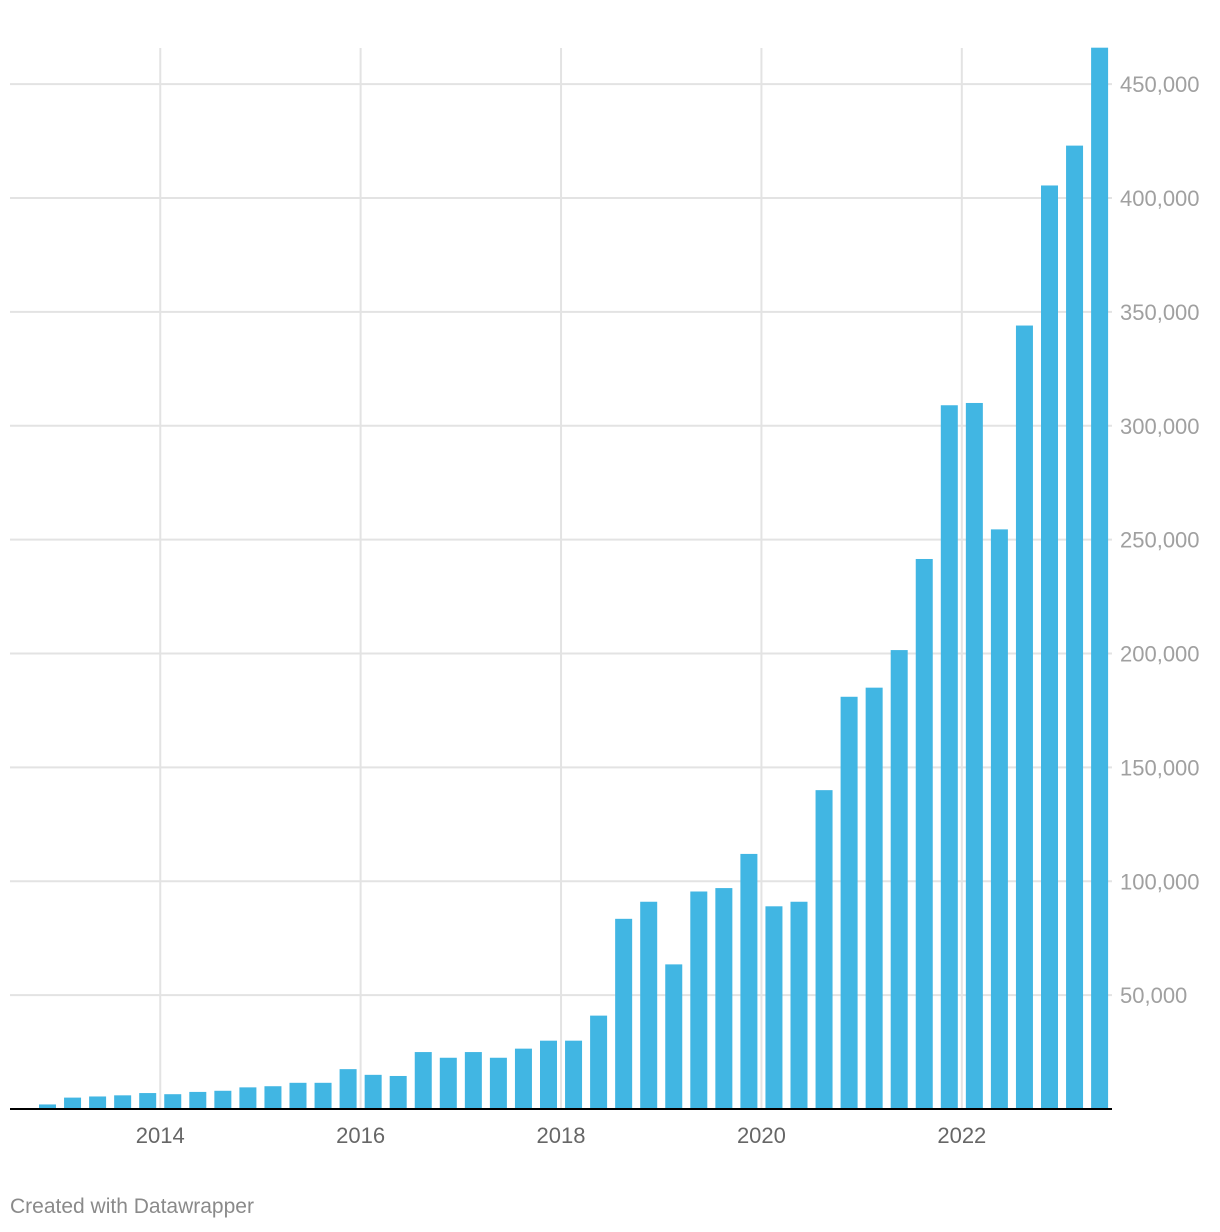  I want to click on y-tick-label: 100,000, so click(1160, 881).